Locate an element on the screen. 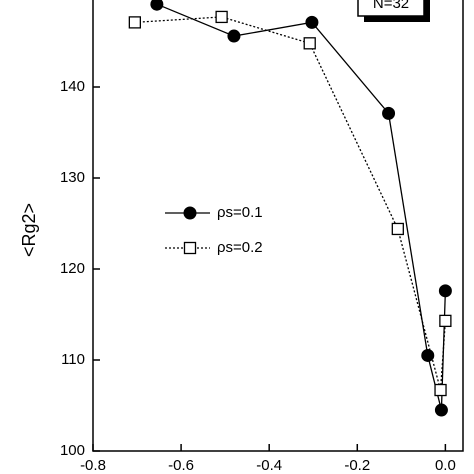 Image resolution: width=474 pixels, height=474 pixels. x-tick-label: -0.4 is located at coordinates (269, 465).